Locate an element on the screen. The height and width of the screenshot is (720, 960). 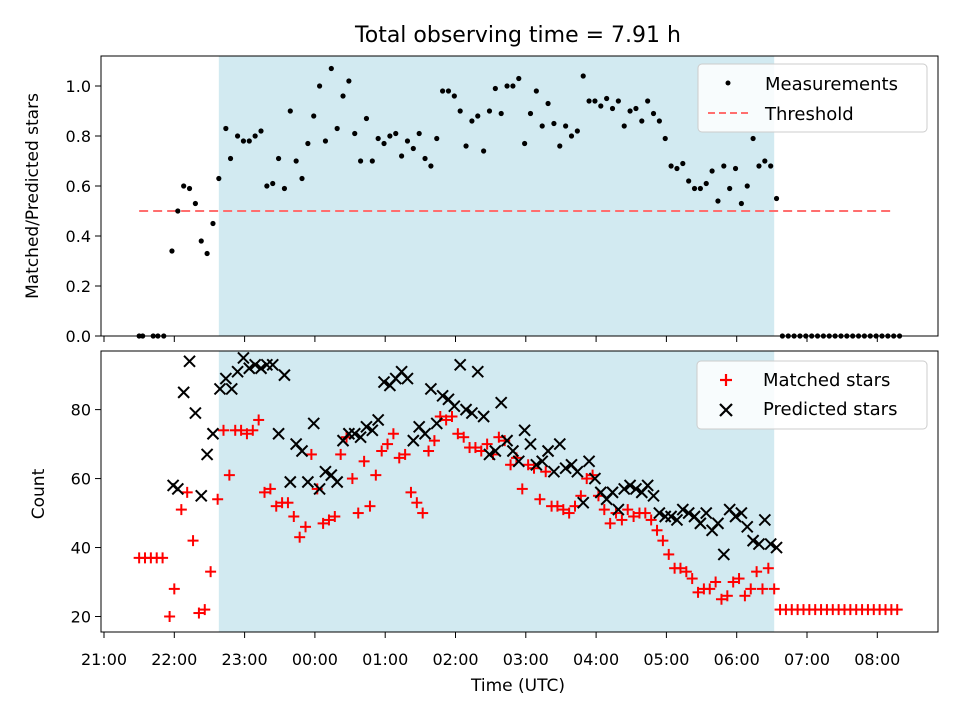
top-legend: Measurements Threshold is located at coordinates (812, 98).